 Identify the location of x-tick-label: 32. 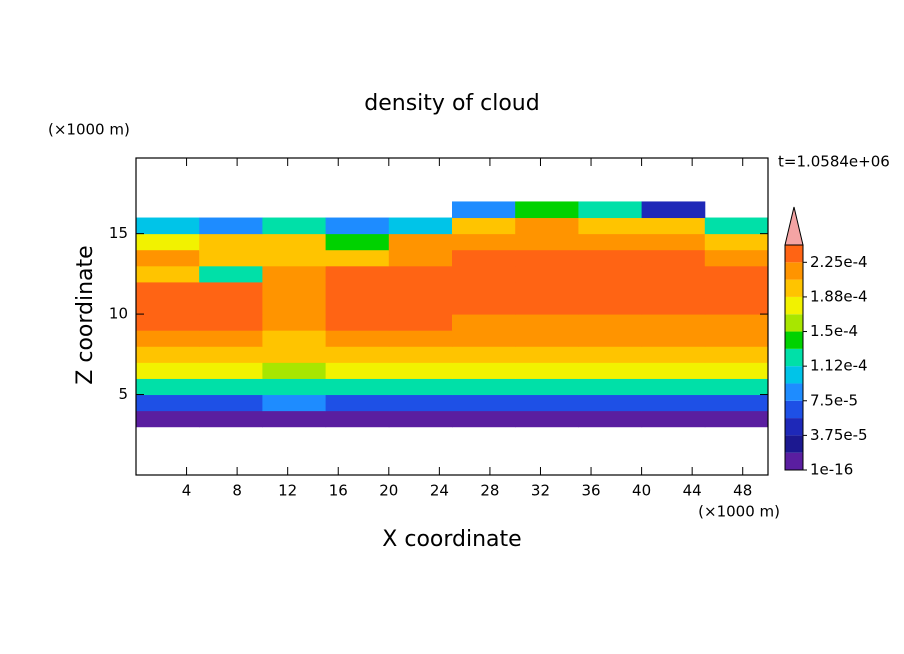
(540, 491).